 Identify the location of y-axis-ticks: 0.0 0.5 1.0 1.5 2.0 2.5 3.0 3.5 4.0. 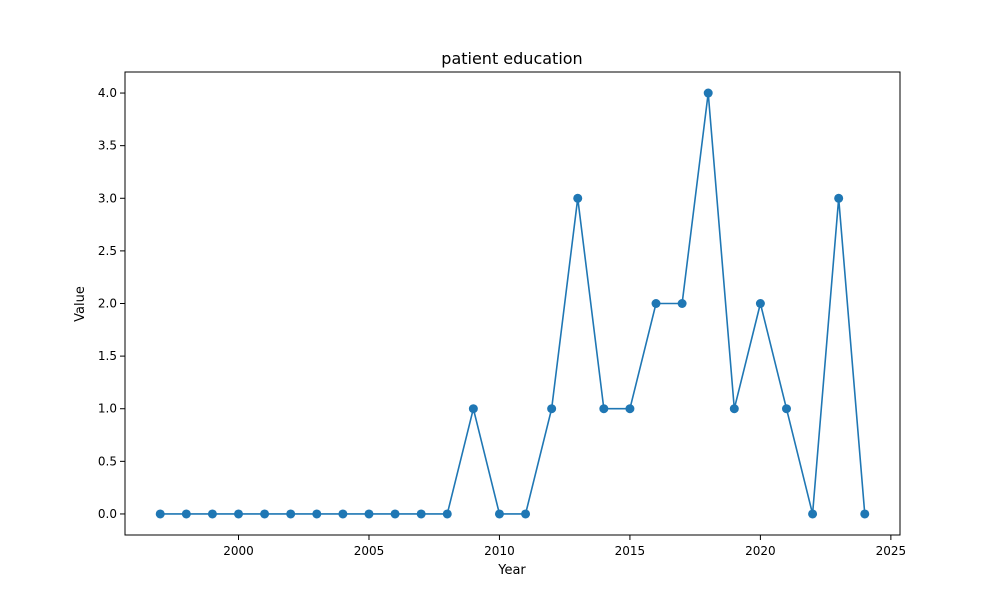
(111, 303).